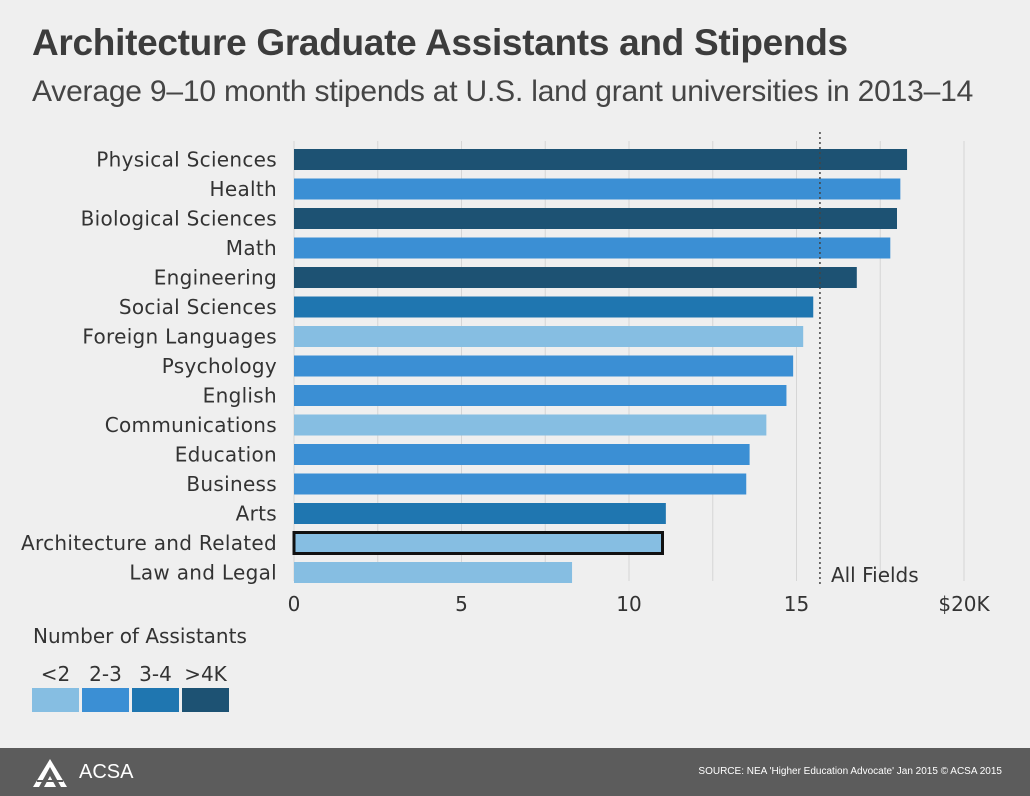 The height and width of the screenshot is (796, 1030). Describe the element at coordinates (226, 455) in the screenshot. I see `category-label: Education` at that location.